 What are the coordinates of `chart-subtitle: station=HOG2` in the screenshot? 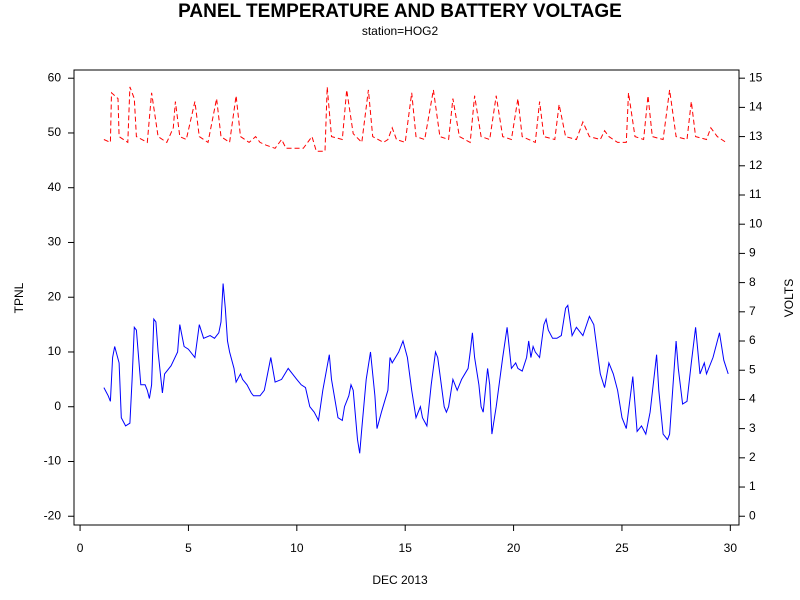 It's located at (400, 31).